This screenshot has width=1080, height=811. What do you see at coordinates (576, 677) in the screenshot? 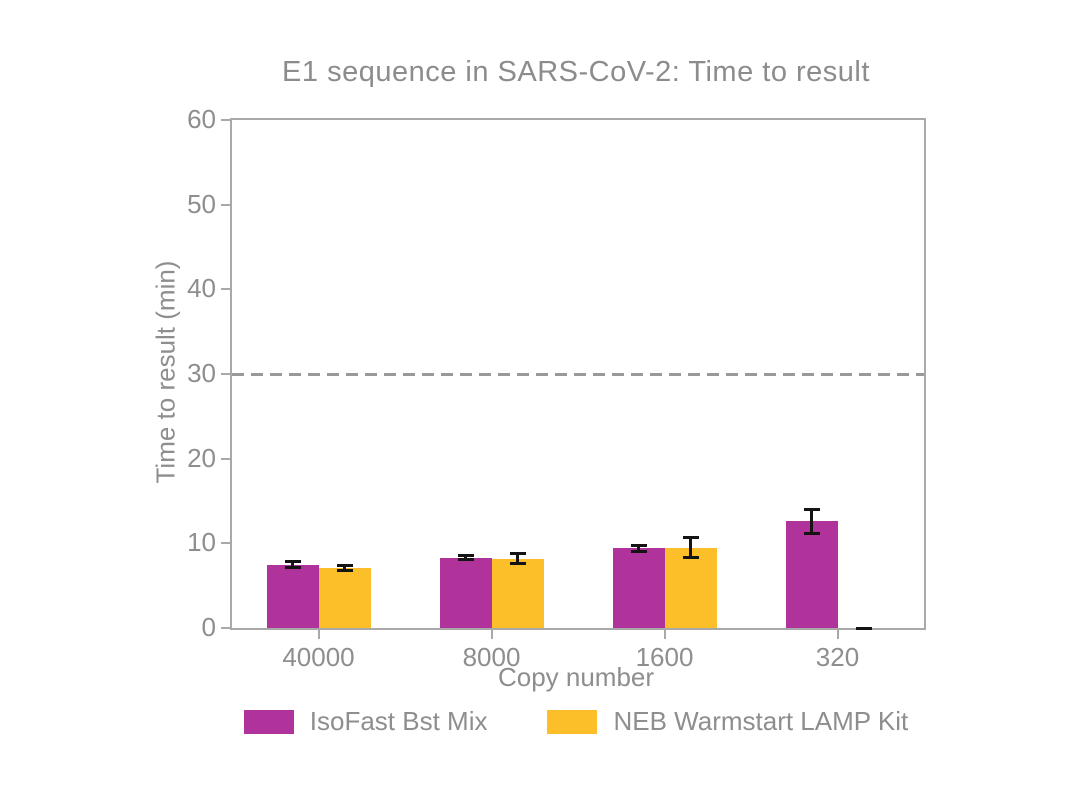
I see `x-axis-title: Copy number` at bounding box center [576, 677].